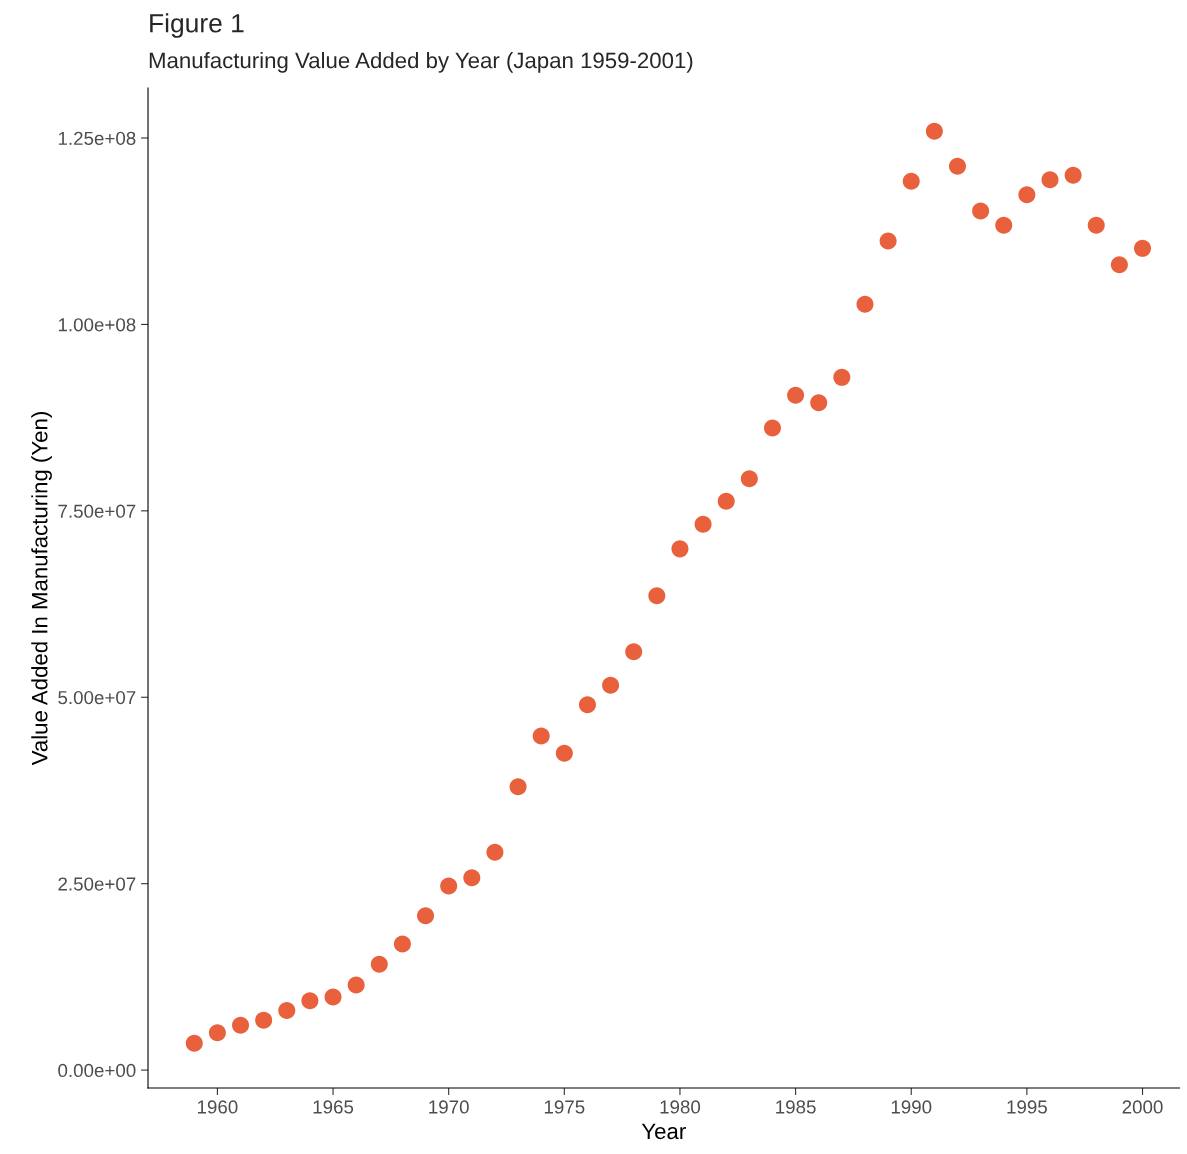 The width and height of the screenshot is (1187, 1154). Describe the element at coordinates (1027, 1107) in the screenshot. I see `x-tick-label: 1995` at that location.